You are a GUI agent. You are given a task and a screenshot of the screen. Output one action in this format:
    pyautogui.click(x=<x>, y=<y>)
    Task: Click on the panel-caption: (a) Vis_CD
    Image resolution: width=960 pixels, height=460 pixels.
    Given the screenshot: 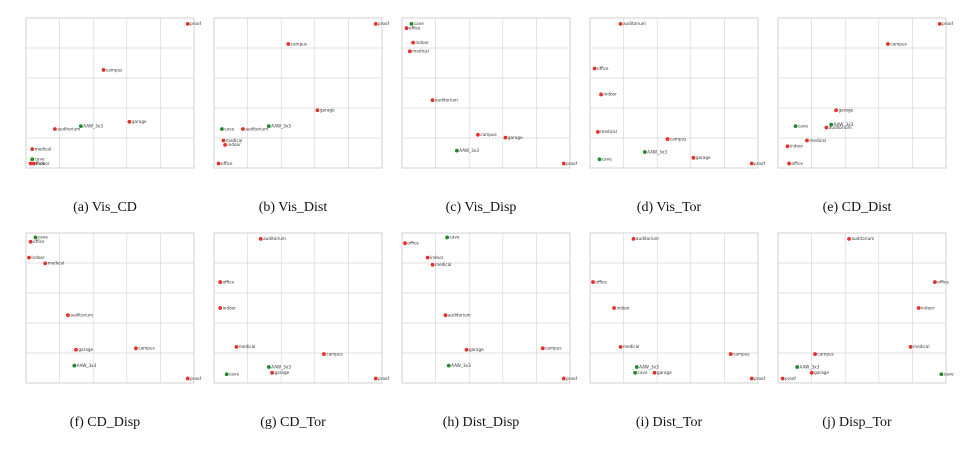 What is the action you would take?
    pyautogui.click(x=105, y=207)
    